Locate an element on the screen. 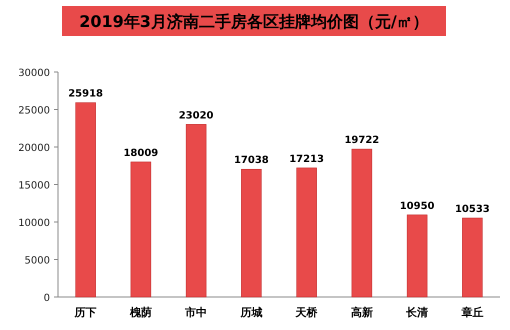  y-tick-label: 0 is located at coordinates (47, 298).